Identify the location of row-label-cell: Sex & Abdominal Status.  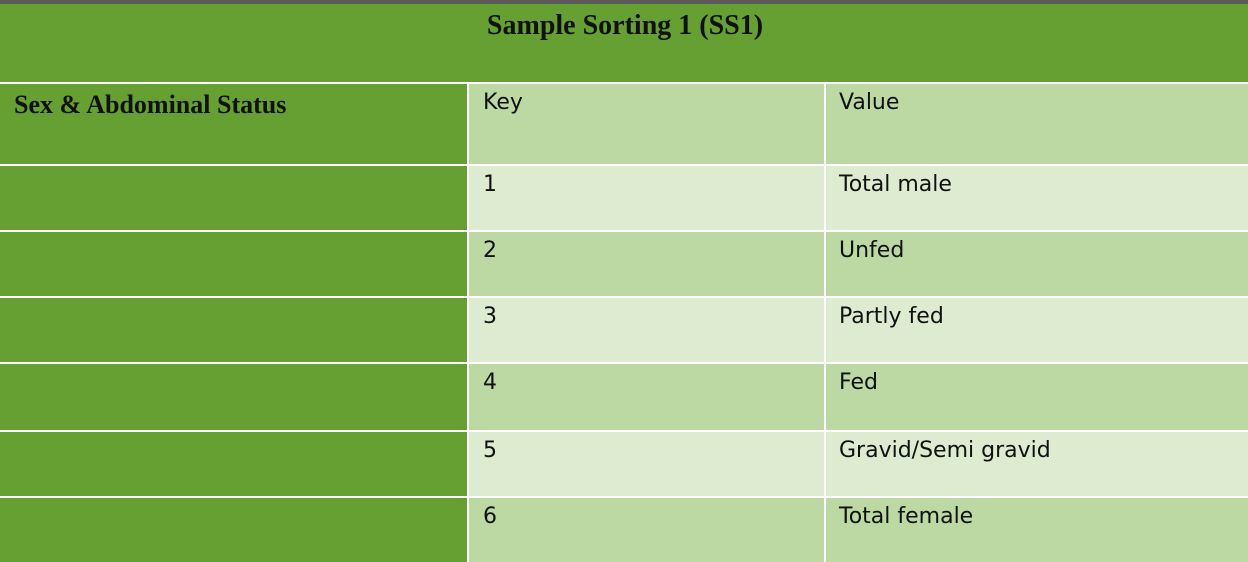
(233, 124).